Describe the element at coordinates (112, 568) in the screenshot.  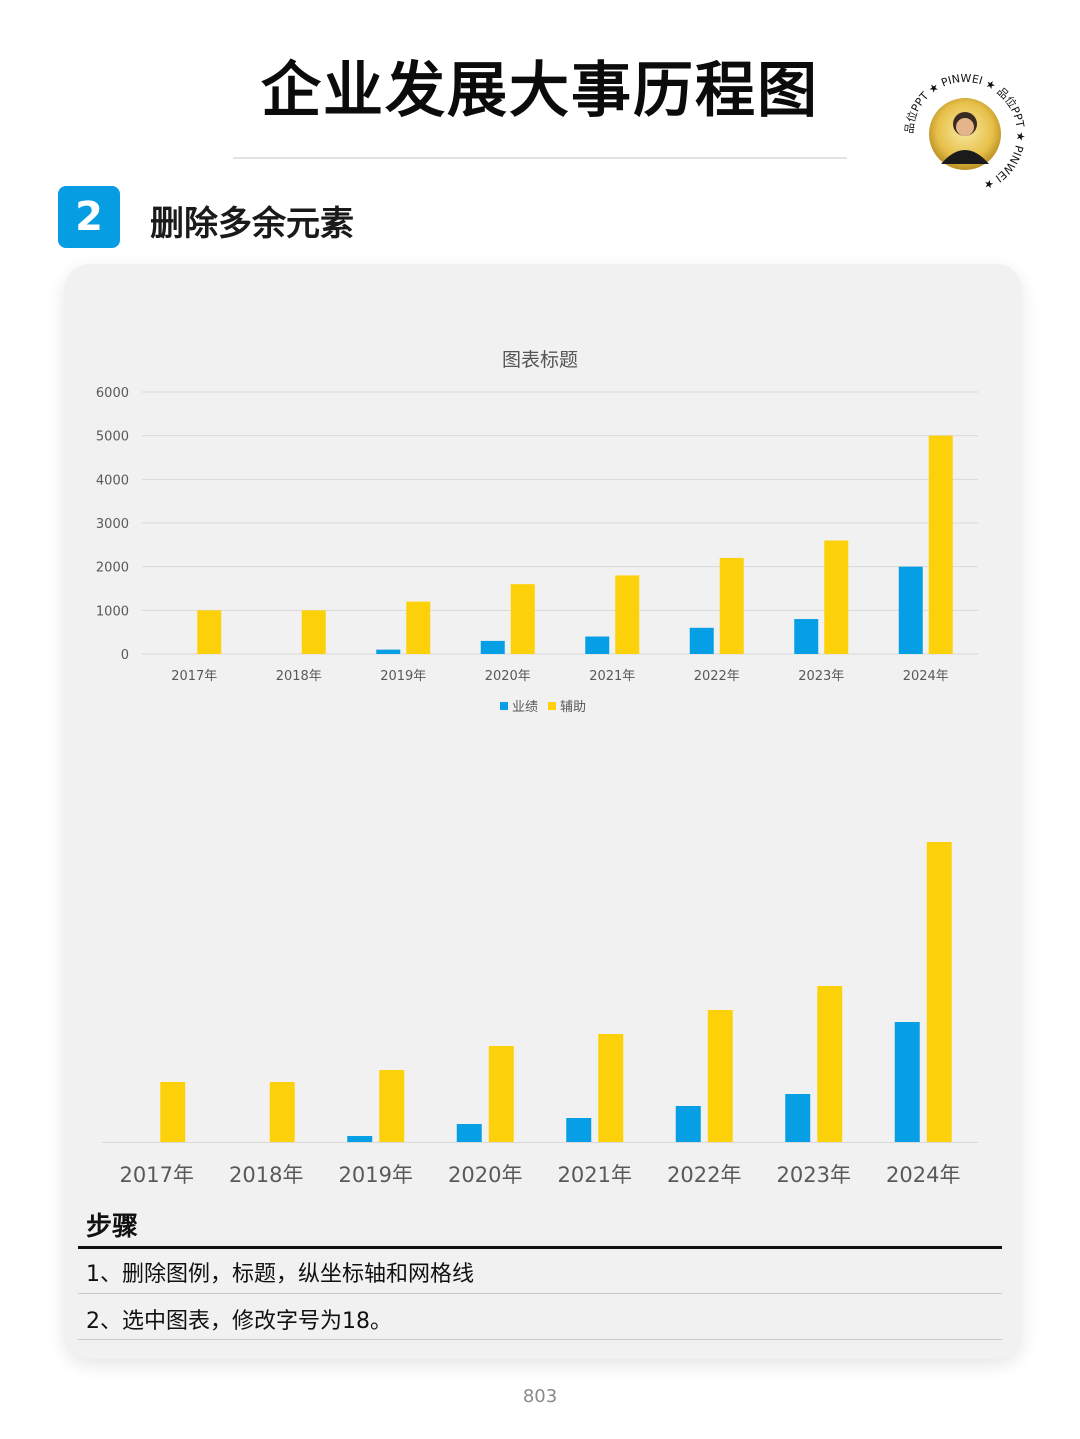
I see `y-tick-label: 2000` at that location.